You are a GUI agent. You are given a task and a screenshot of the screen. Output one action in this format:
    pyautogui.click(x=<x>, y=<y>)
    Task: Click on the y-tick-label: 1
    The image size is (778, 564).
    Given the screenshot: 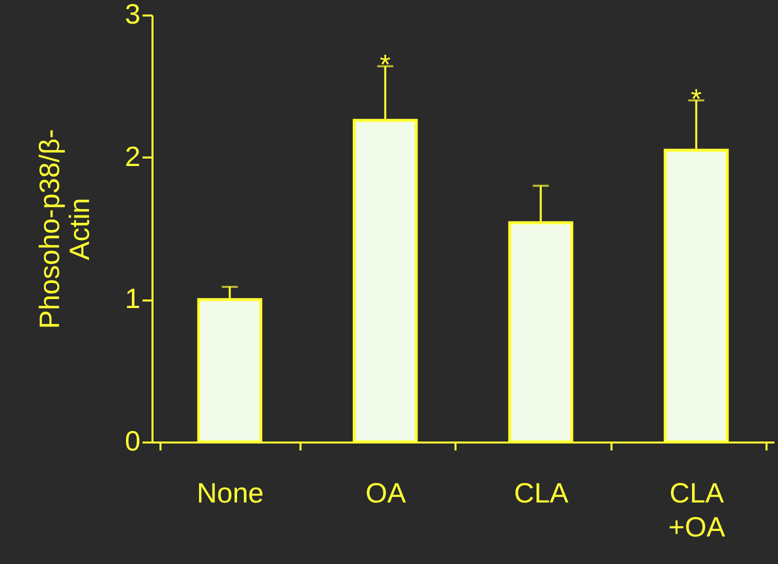 What is the action you would take?
    pyautogui.click(x=132, y=298)
    